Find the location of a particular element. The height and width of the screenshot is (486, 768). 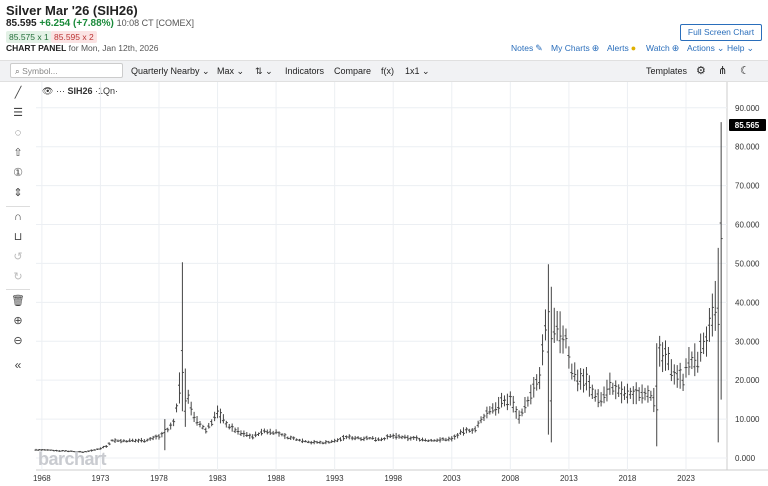

my-charts-link: My Charts ⊕ is located at coordinates (575, 48).